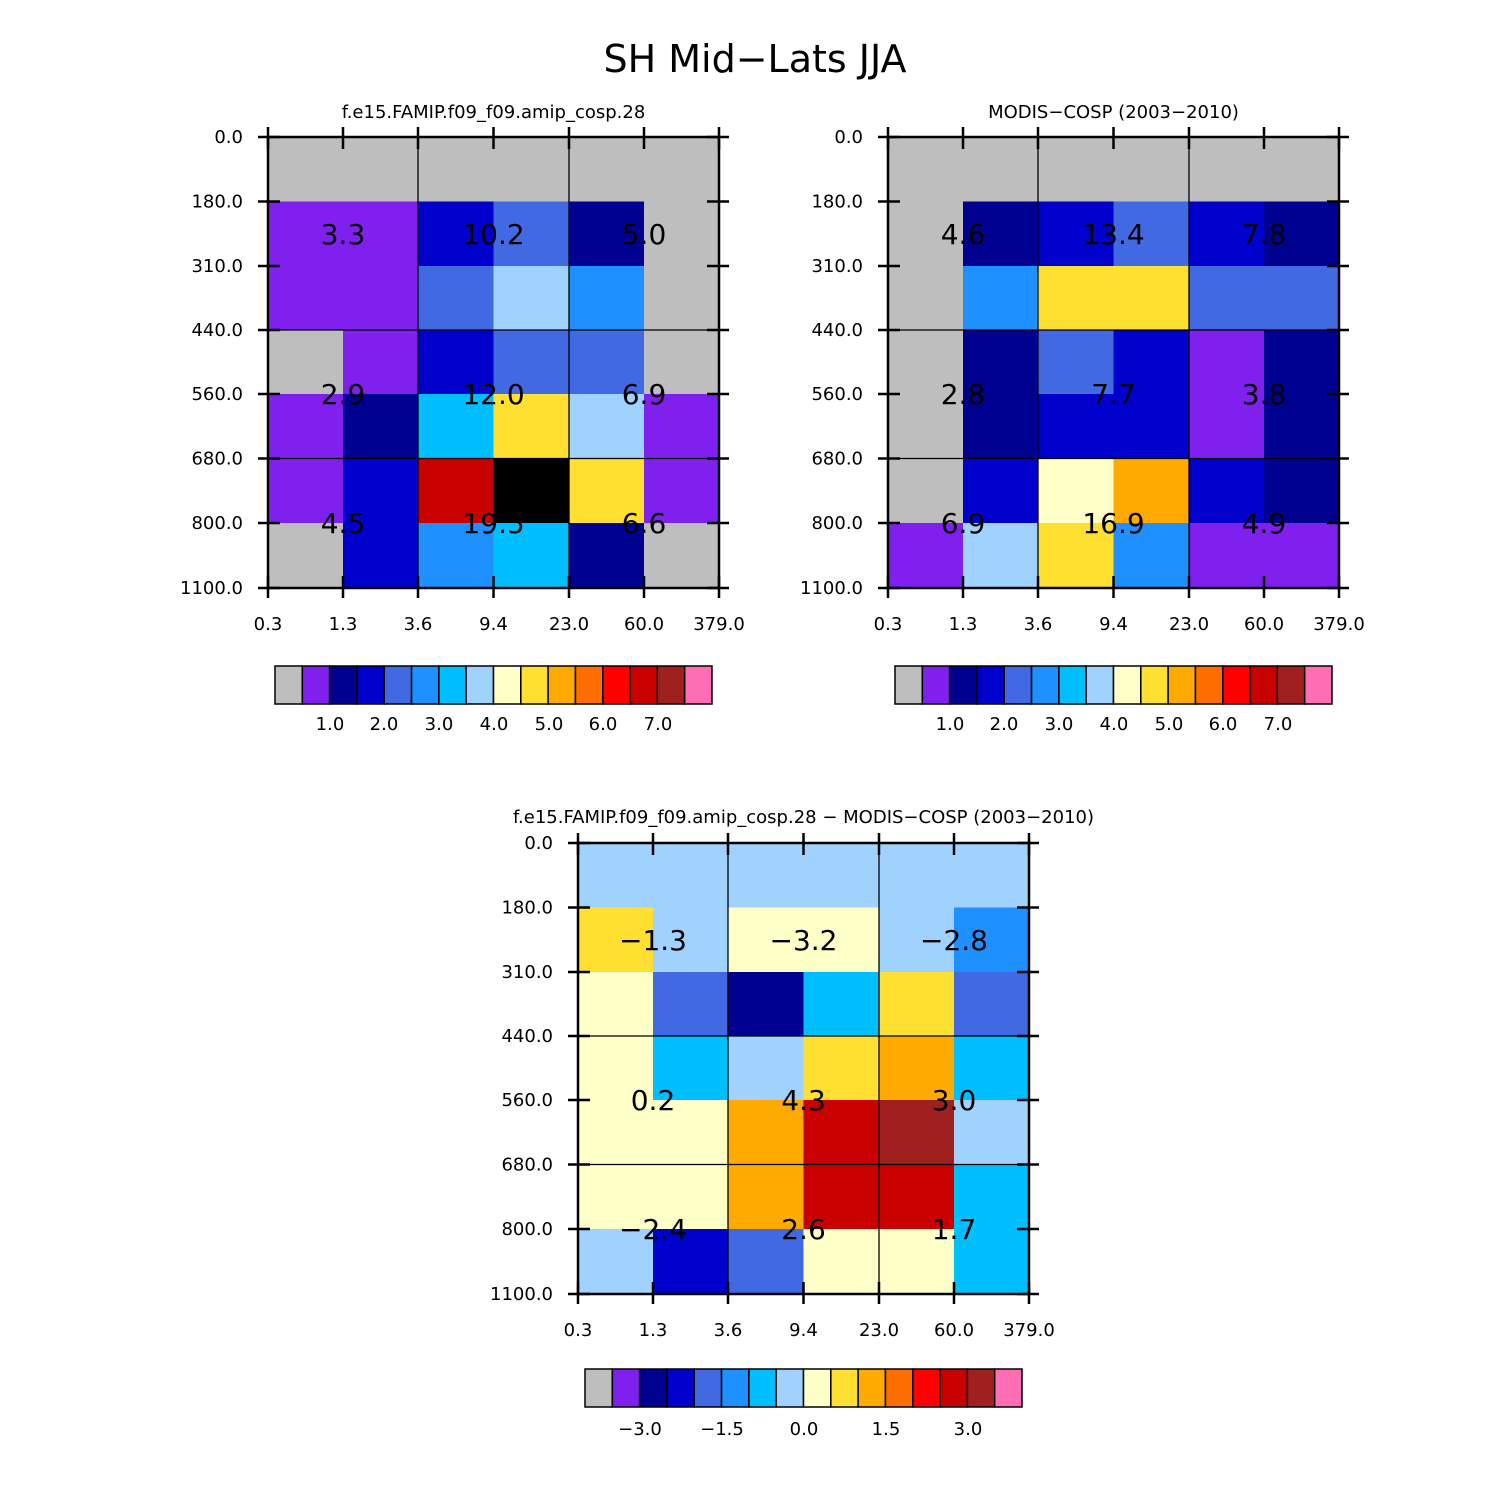 The image size is (1510, 1510). I want to click on group-value-label: 2.8, so click(963, 394).